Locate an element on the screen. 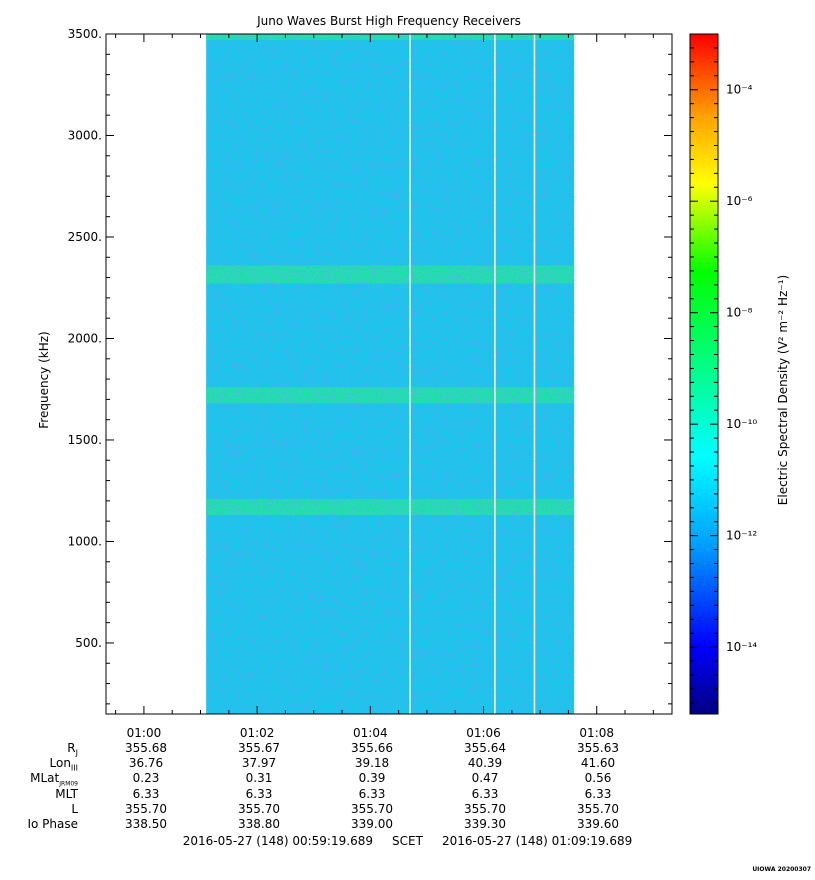 The height and width of the screenshot is (880, 815). eph-io-value: 338.80 is located at coordinates (259, 824).